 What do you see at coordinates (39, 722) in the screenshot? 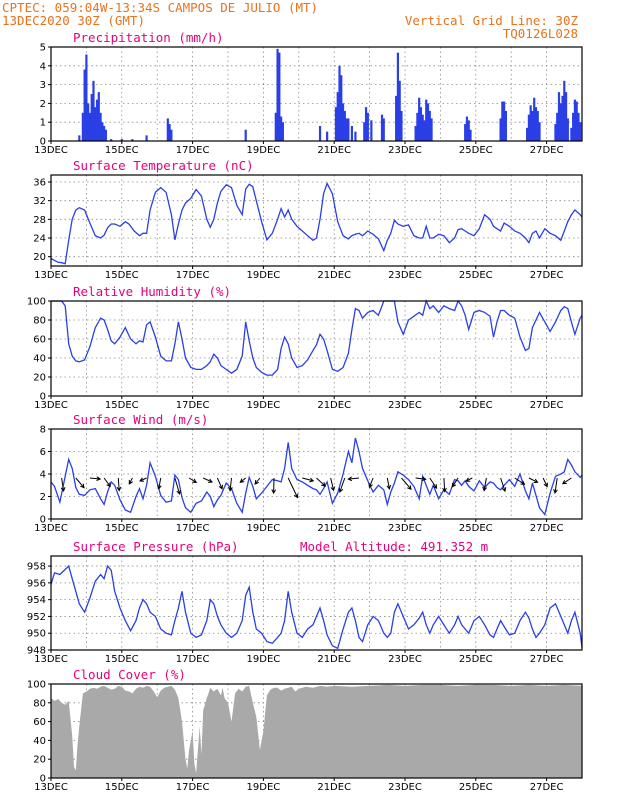
I see `y-tick-label: 60` at bounding box center [39, 722].